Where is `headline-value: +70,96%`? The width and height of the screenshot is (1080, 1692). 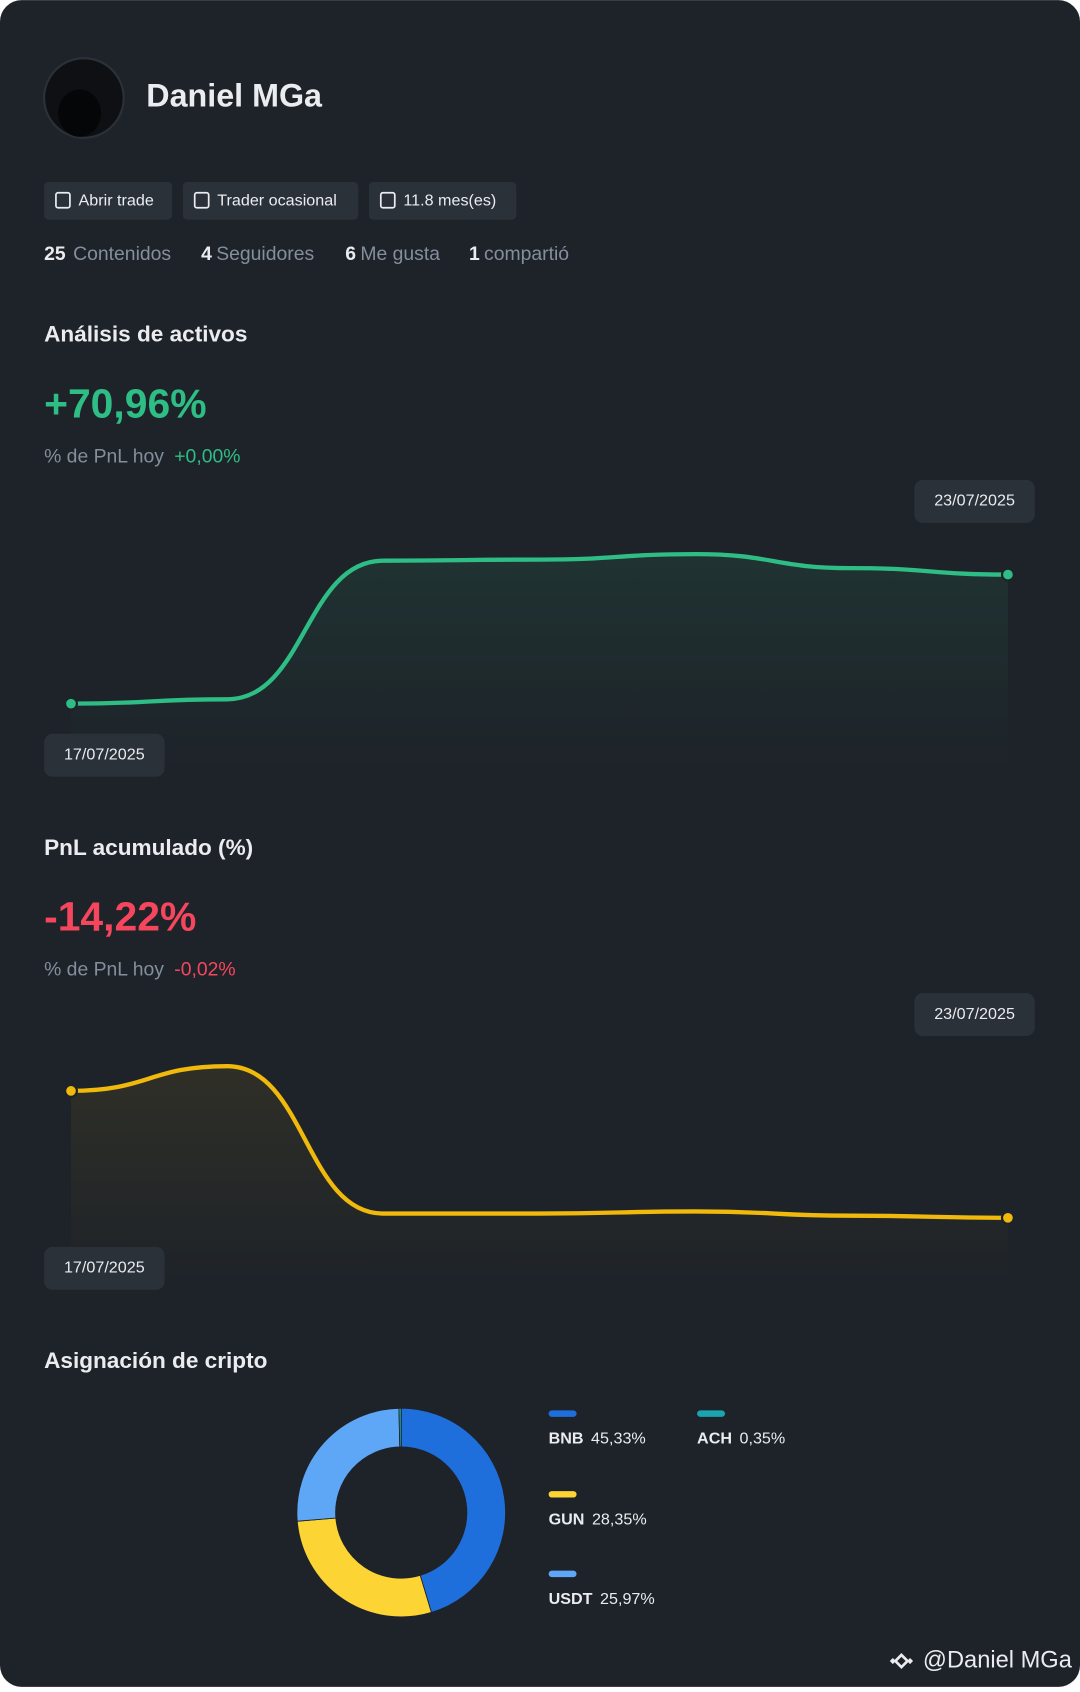
headline-value: +70,96% is located at coordinates (125, 404).